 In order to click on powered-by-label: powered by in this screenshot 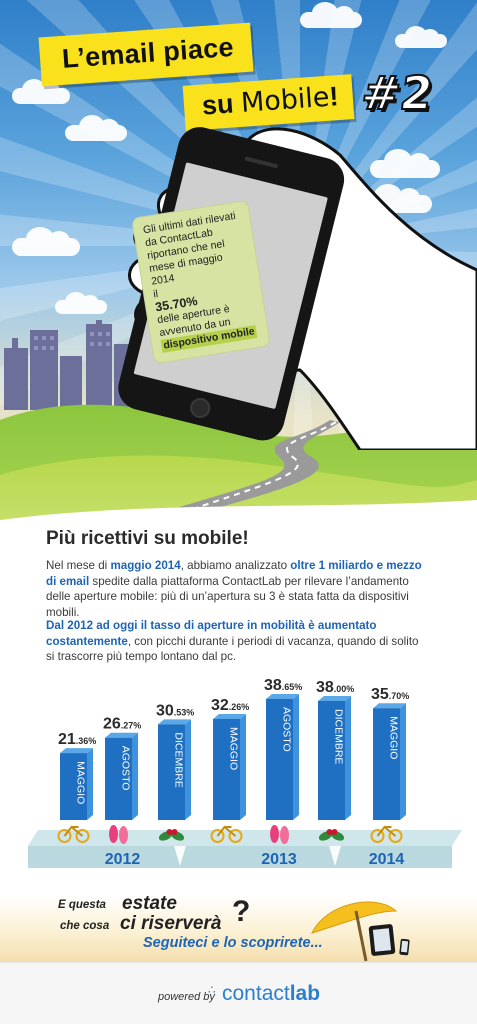, I will do `click(186, 997)`.